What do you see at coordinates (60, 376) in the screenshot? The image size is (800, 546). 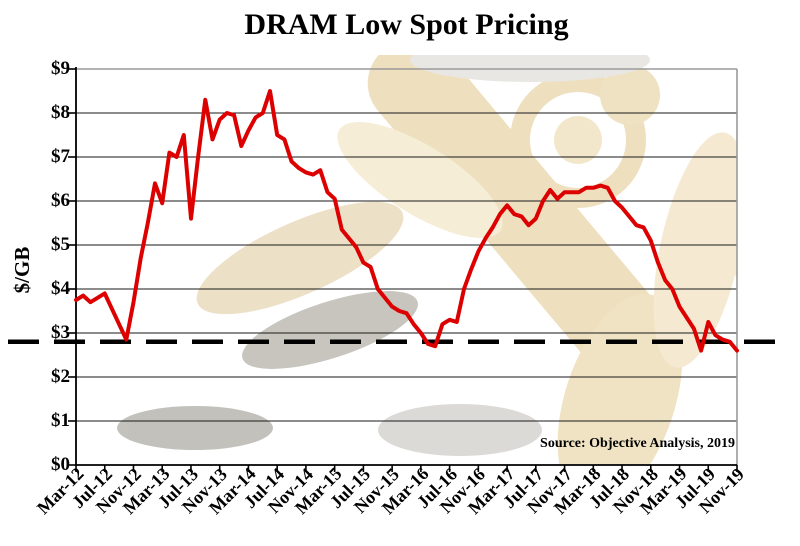 I see `y-tick-label: $2` at bounding box center [60, 376].